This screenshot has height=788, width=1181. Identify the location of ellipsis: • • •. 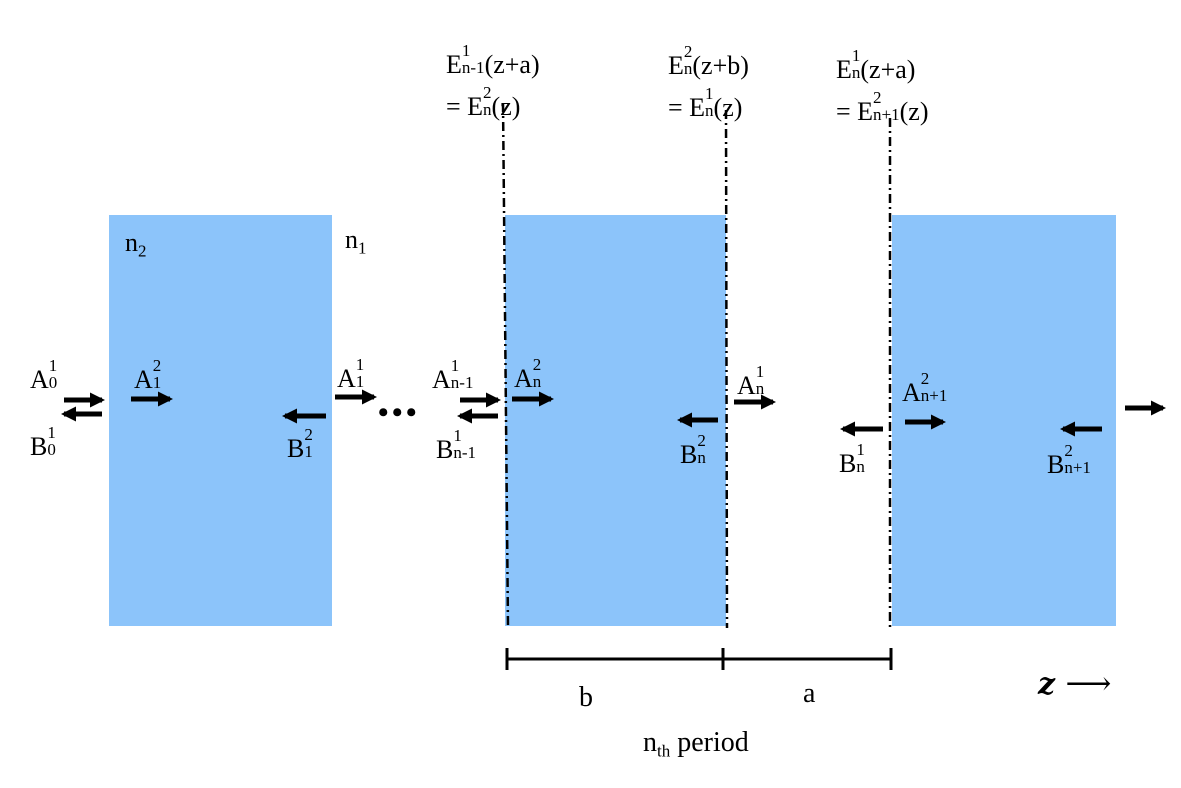
(397, 412).